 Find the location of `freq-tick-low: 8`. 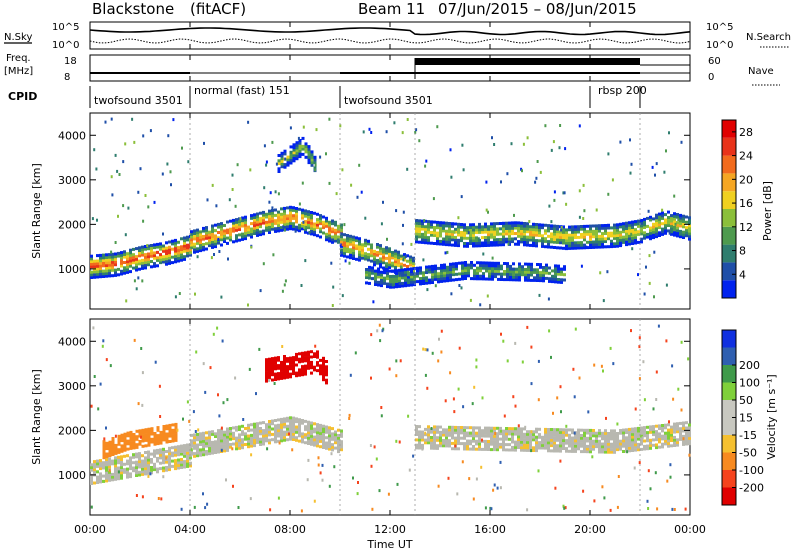

freq-tick-low: 8 is located at coordinates (67, 77).